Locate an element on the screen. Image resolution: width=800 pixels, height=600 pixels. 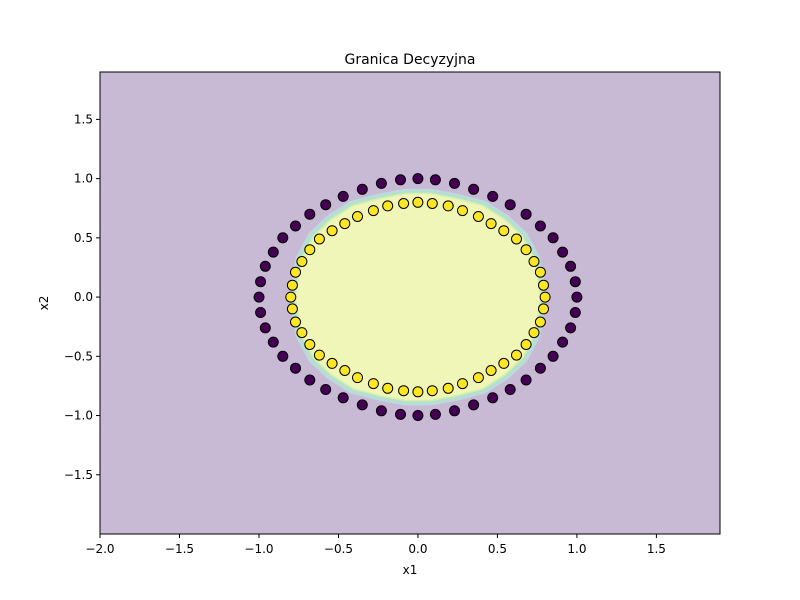
y-tick-label: 0.5 is located at coordinates (83, 238).